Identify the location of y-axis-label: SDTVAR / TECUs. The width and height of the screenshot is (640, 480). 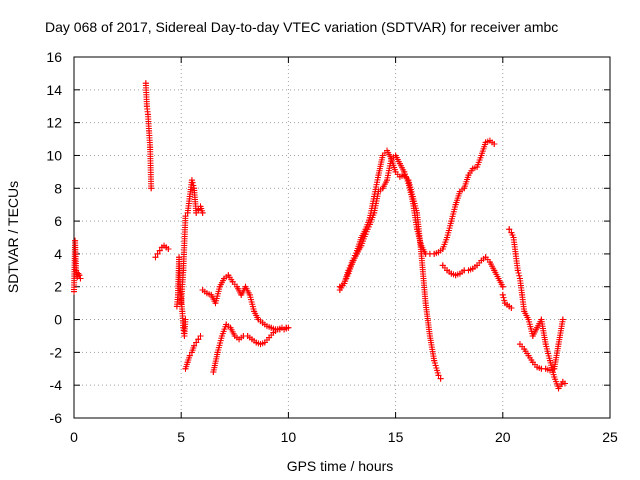
(13, 237).